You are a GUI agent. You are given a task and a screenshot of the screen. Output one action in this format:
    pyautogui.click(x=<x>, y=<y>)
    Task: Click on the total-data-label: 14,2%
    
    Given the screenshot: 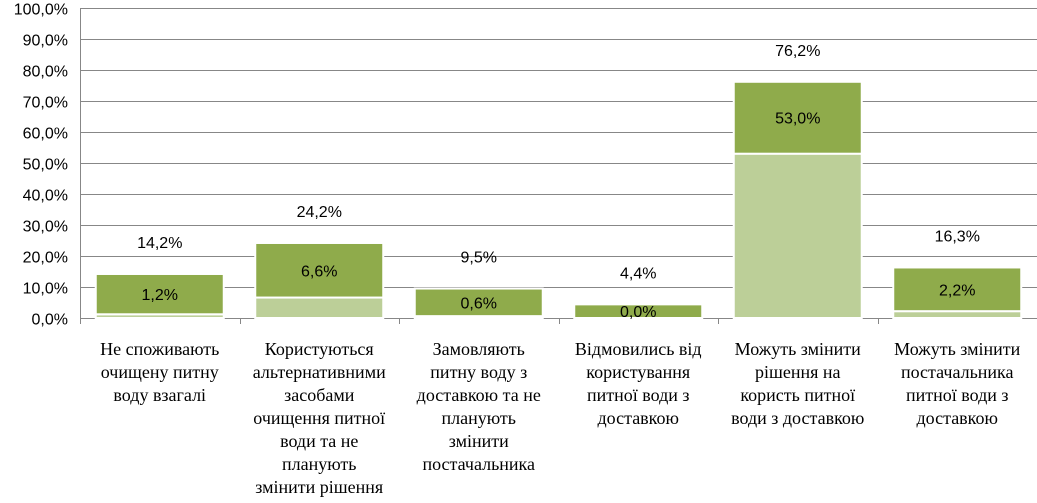 What is the action you would take?
    pyautogui.click(x=159, y=243)
    